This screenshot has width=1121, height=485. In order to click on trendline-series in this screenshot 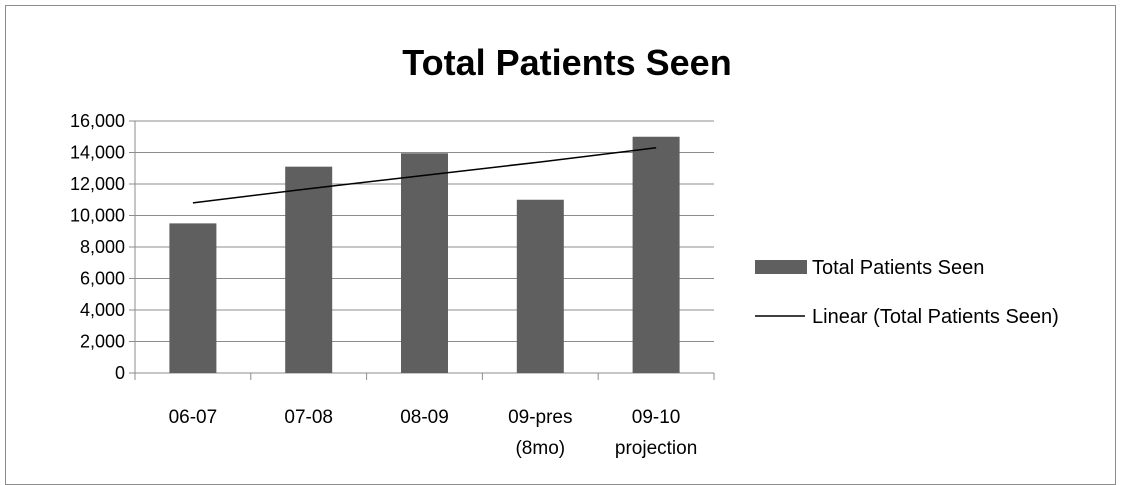, I will do `click(424, 175)`.